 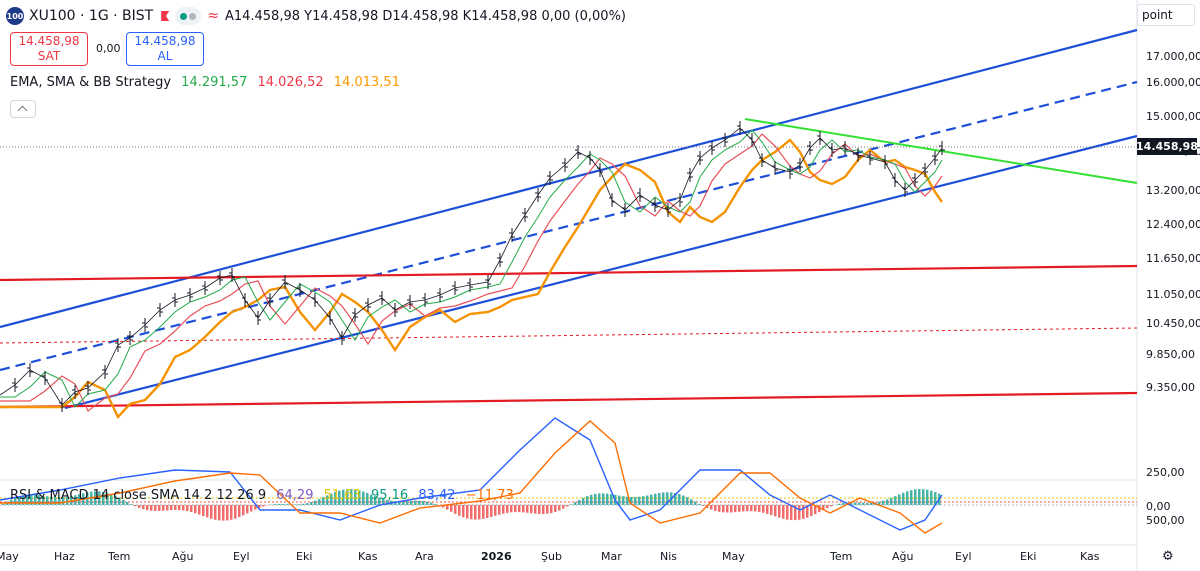 I want to click on oscillator-axis-label: 500,00, so click(x=1165, y=520).